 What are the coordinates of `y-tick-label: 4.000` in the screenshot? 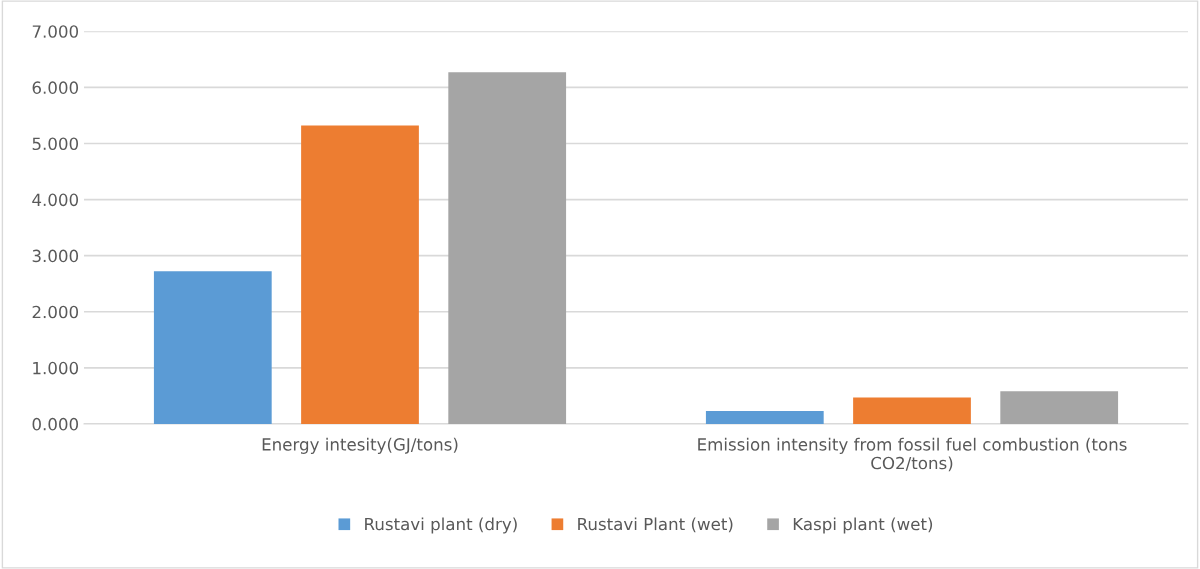 It's located at (55, 200).